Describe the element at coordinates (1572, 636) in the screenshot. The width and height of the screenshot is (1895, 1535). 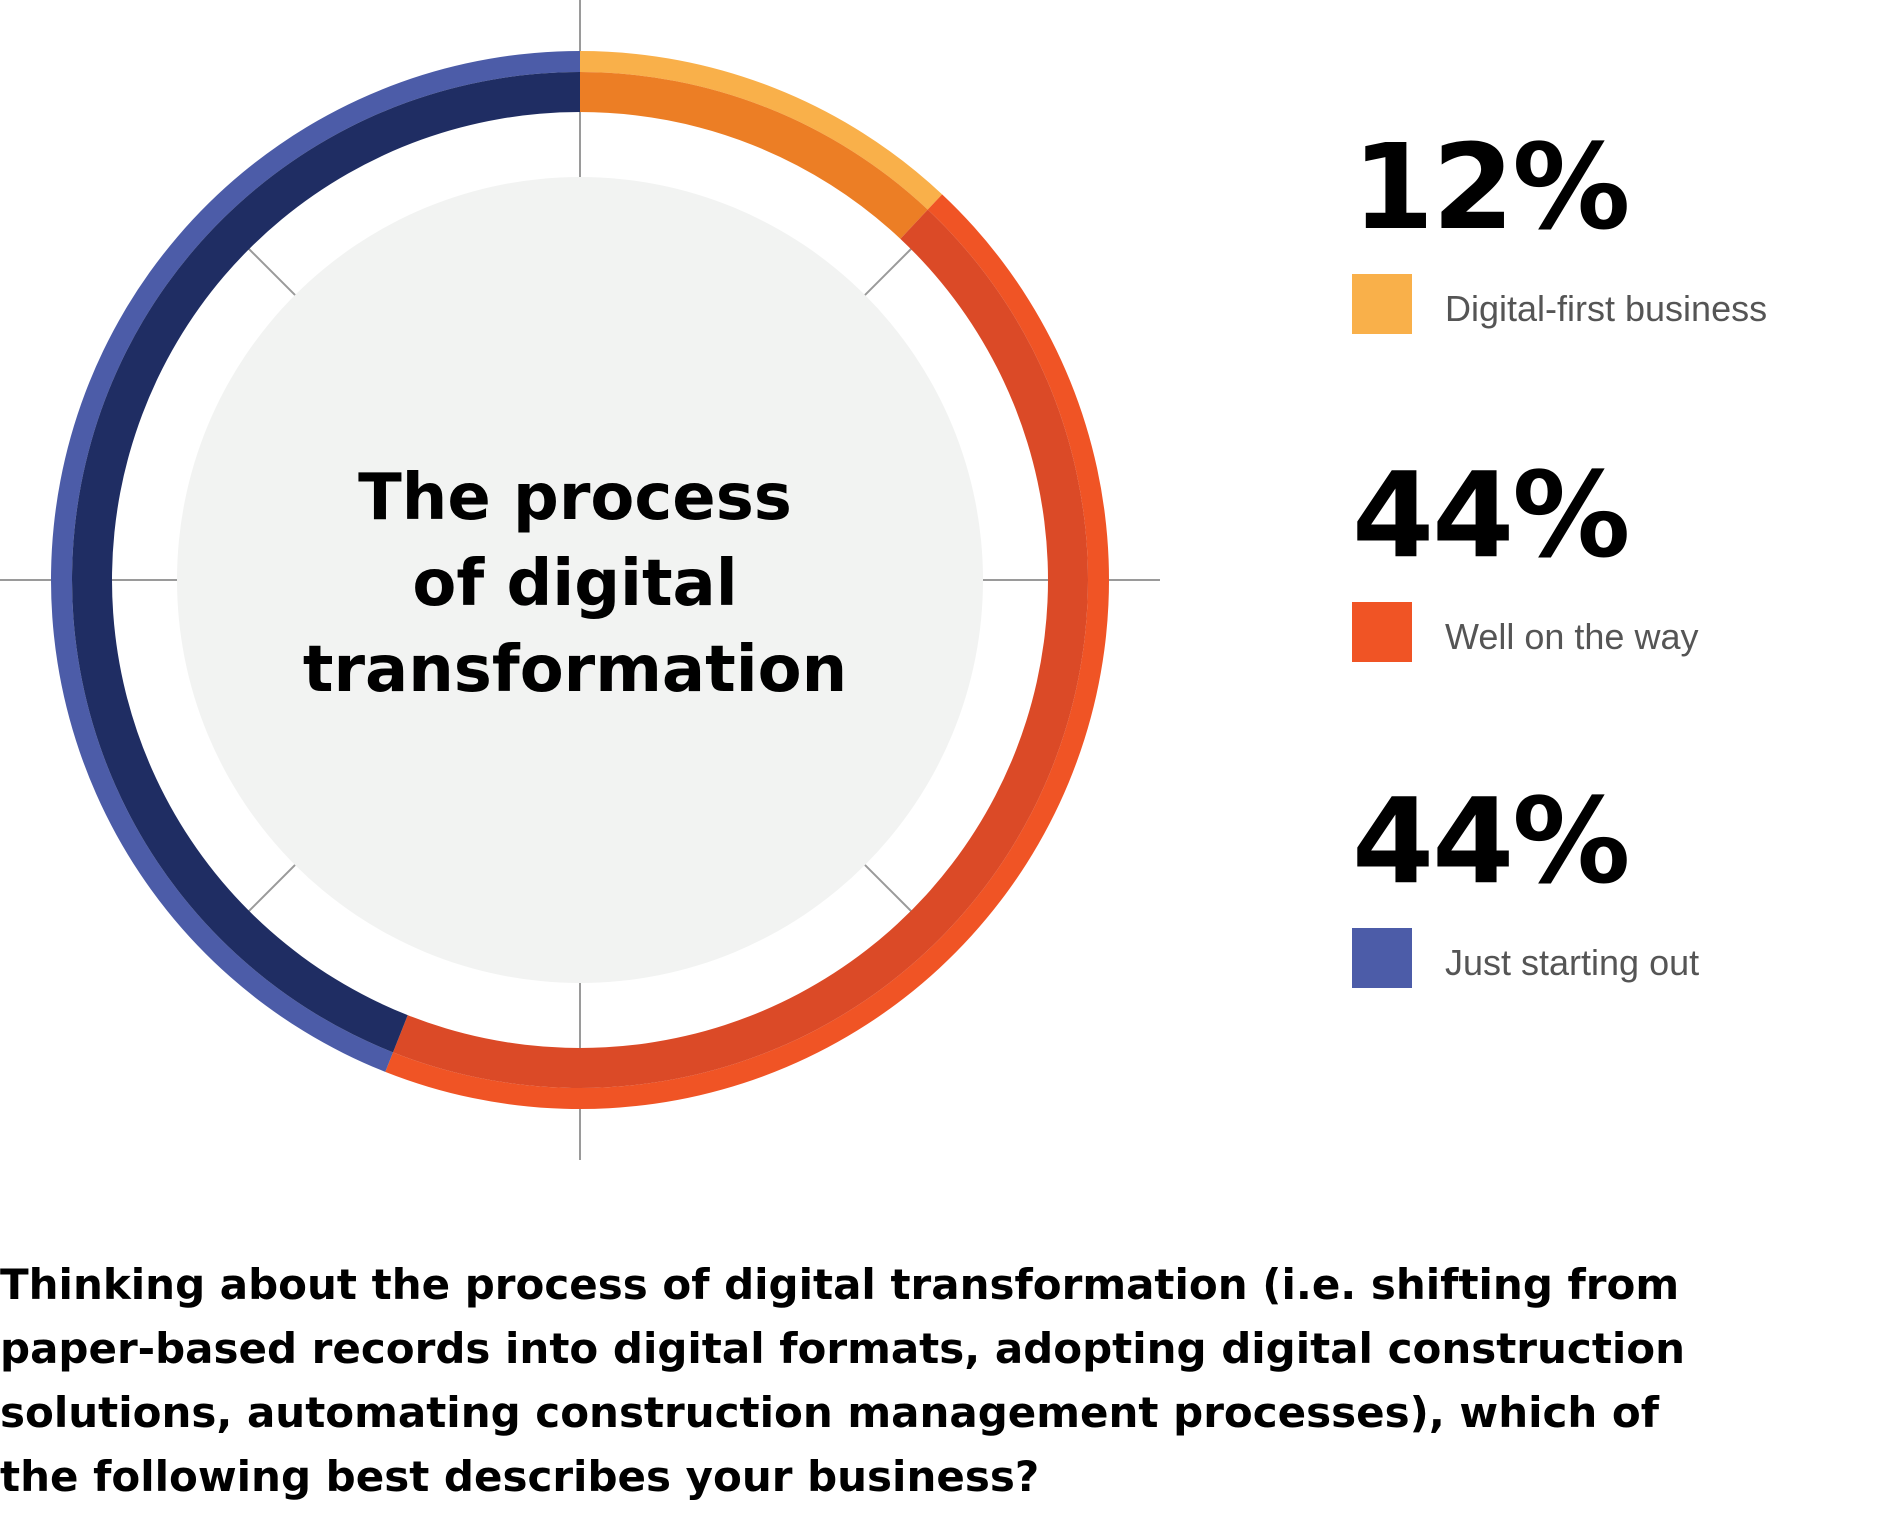
I see `legend-label: Well on the way` at that location.